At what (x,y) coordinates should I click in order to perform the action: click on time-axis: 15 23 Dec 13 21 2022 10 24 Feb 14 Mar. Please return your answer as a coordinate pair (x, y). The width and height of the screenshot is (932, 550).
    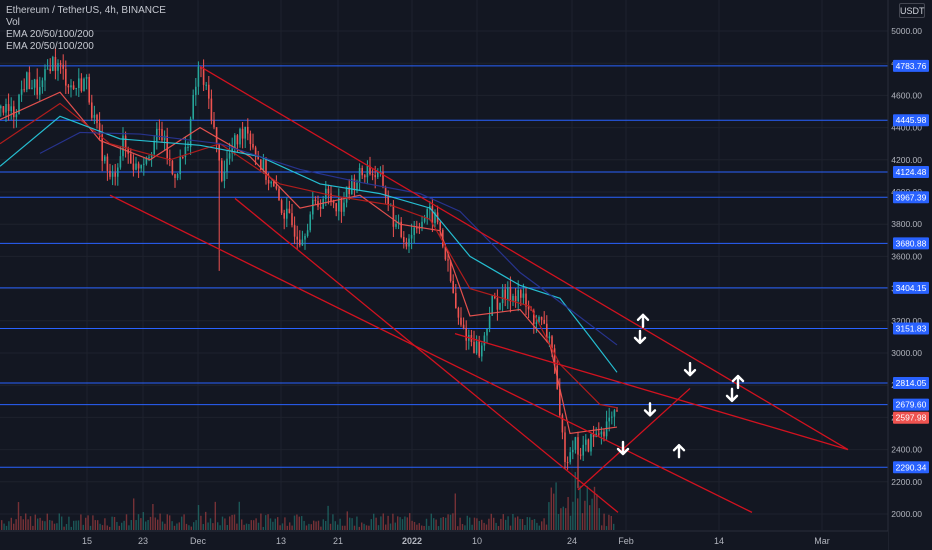
    Looking at the image, I should click on (444, 540).